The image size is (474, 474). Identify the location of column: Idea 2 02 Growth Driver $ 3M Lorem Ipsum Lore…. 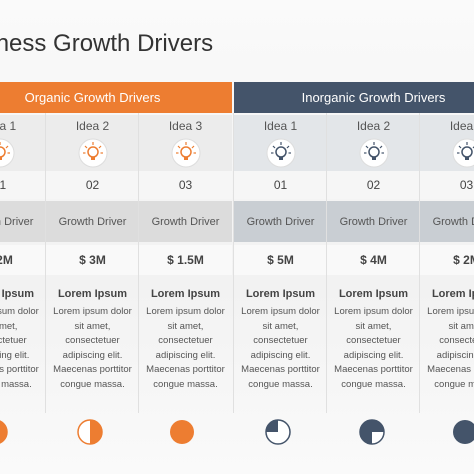
(92, 263).